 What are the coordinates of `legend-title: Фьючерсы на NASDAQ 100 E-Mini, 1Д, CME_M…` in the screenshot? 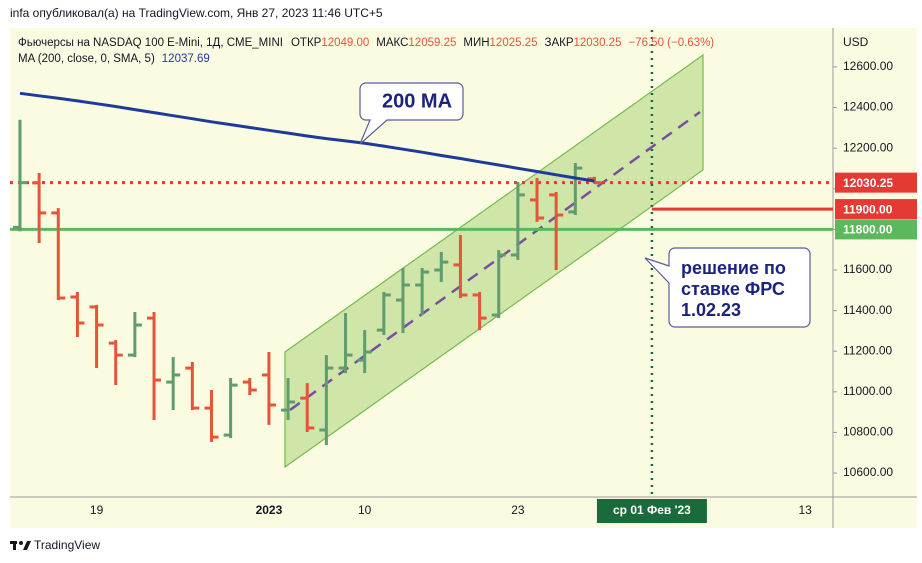 It's located at (150, 43).